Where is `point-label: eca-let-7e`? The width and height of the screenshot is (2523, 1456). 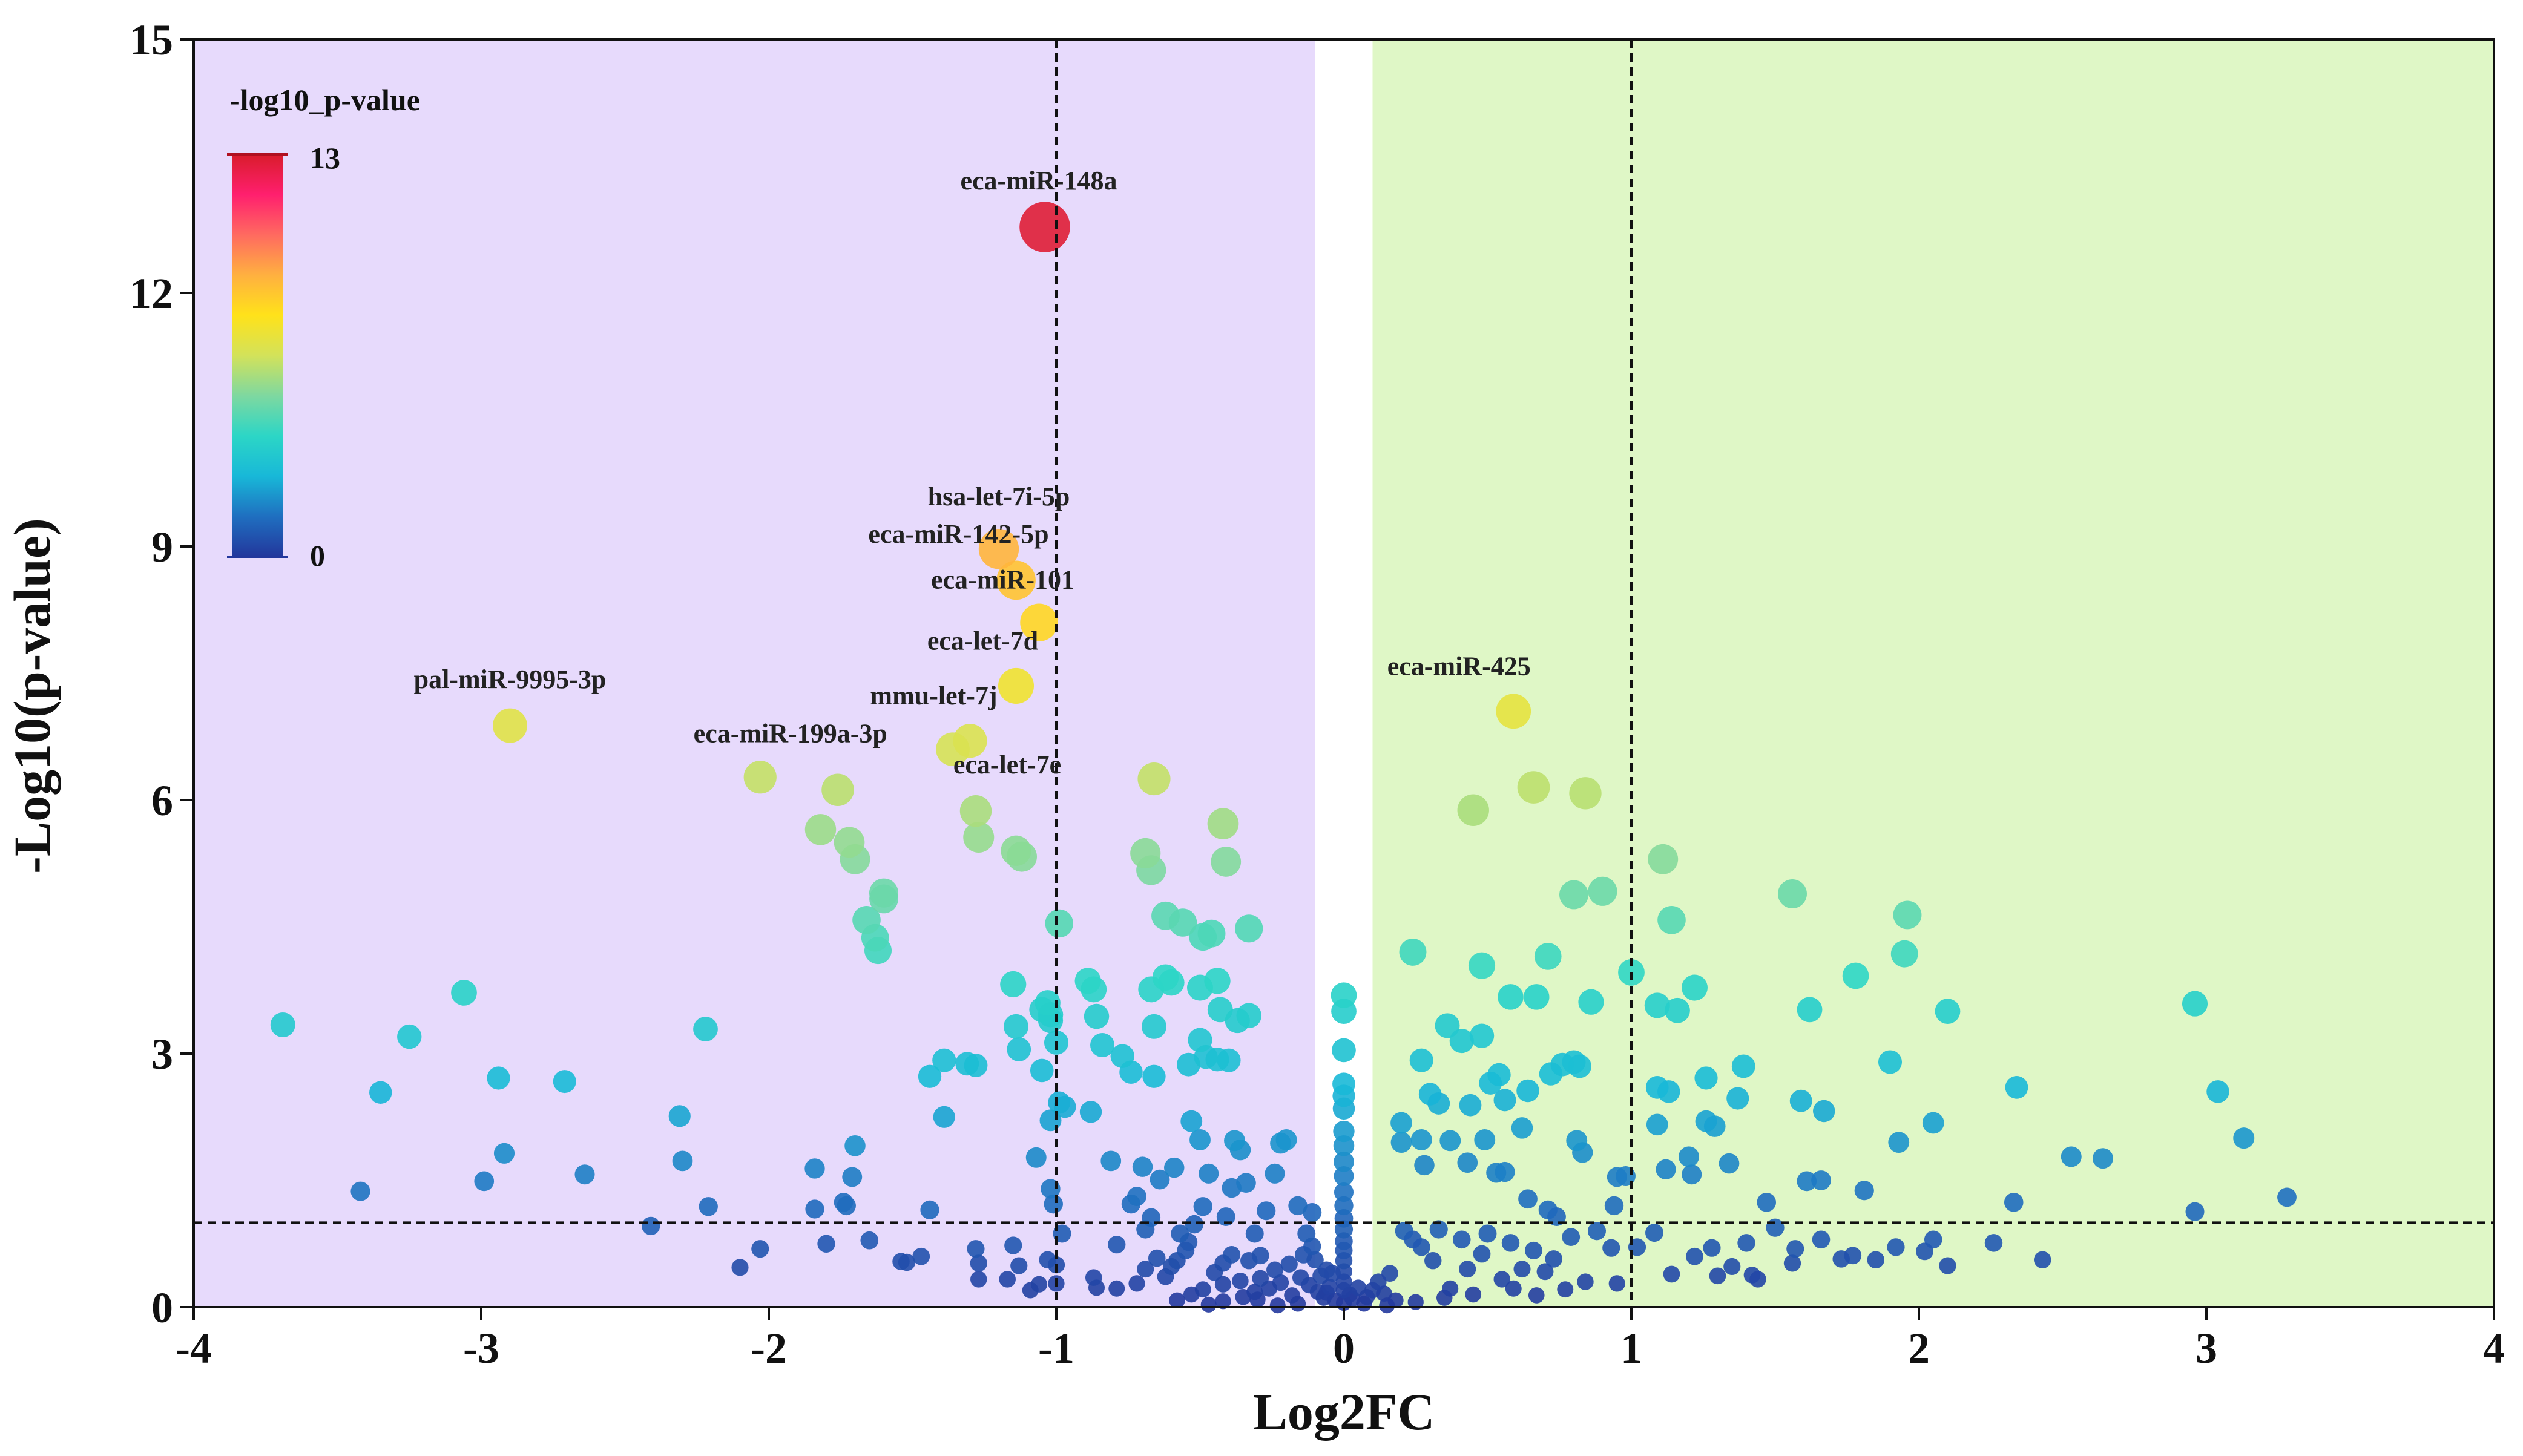
point-label: eca-let-7e is located at coordinates (1007, 764).